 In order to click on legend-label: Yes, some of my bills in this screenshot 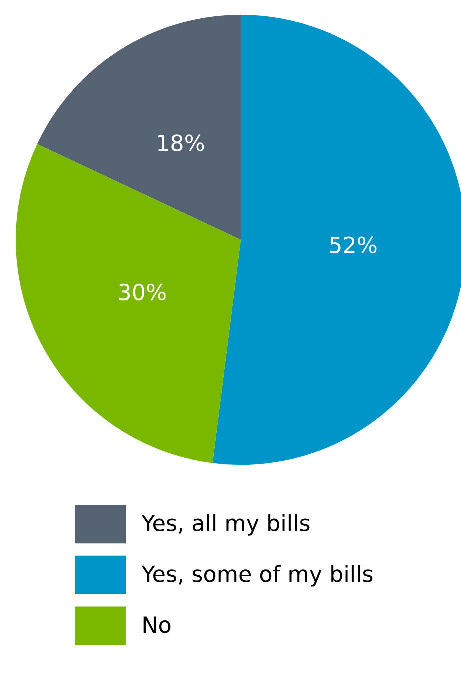, I will do `click(257, 576)`.